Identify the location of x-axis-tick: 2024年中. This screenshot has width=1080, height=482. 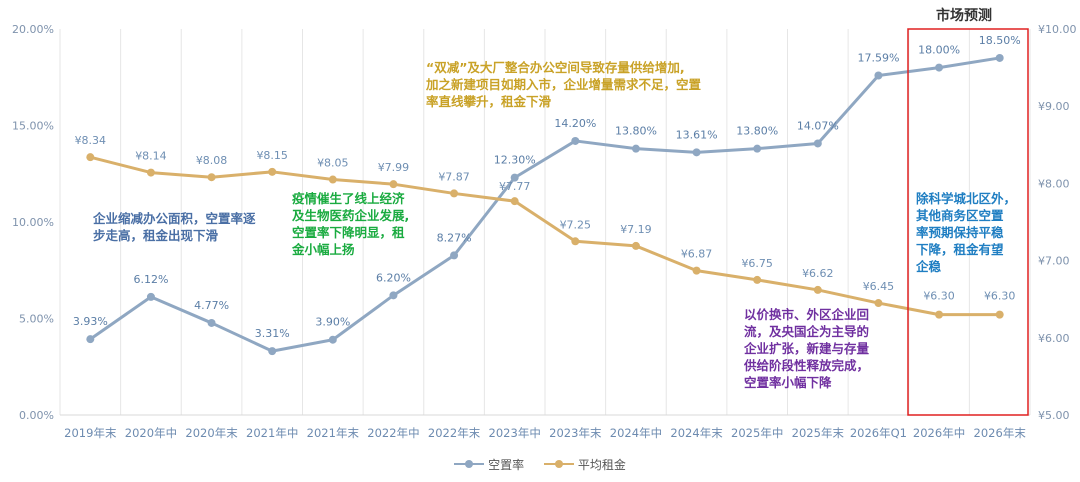
(636, 433).